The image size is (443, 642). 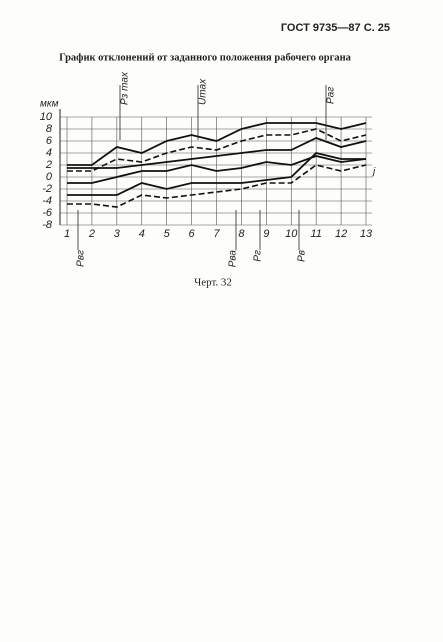 I want to click on x-tick-label: 12, so click(x=341, y=234).